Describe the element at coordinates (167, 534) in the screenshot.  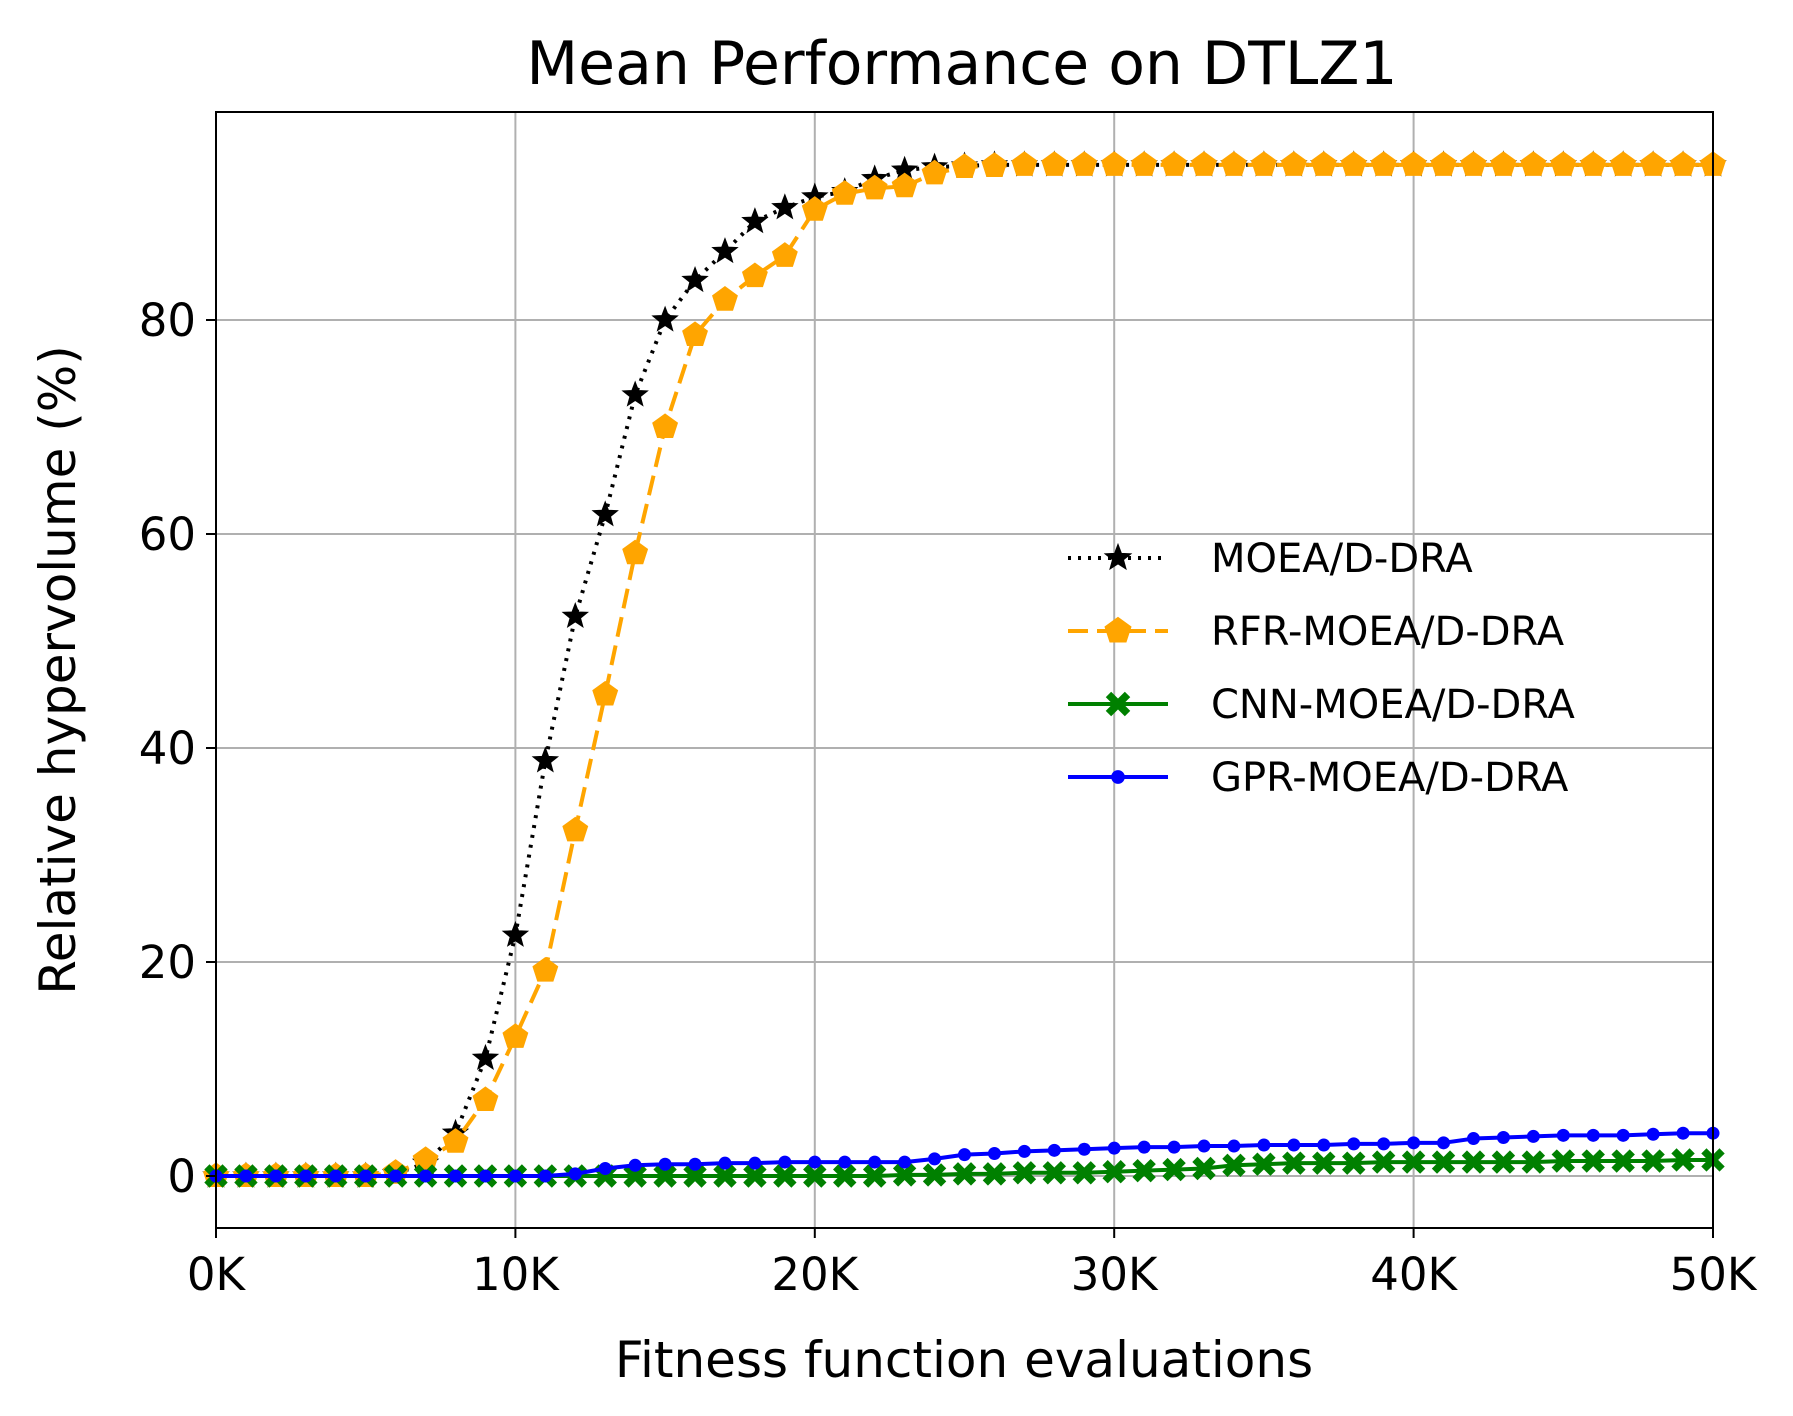
I see `y-tick-label: 60` at that location.